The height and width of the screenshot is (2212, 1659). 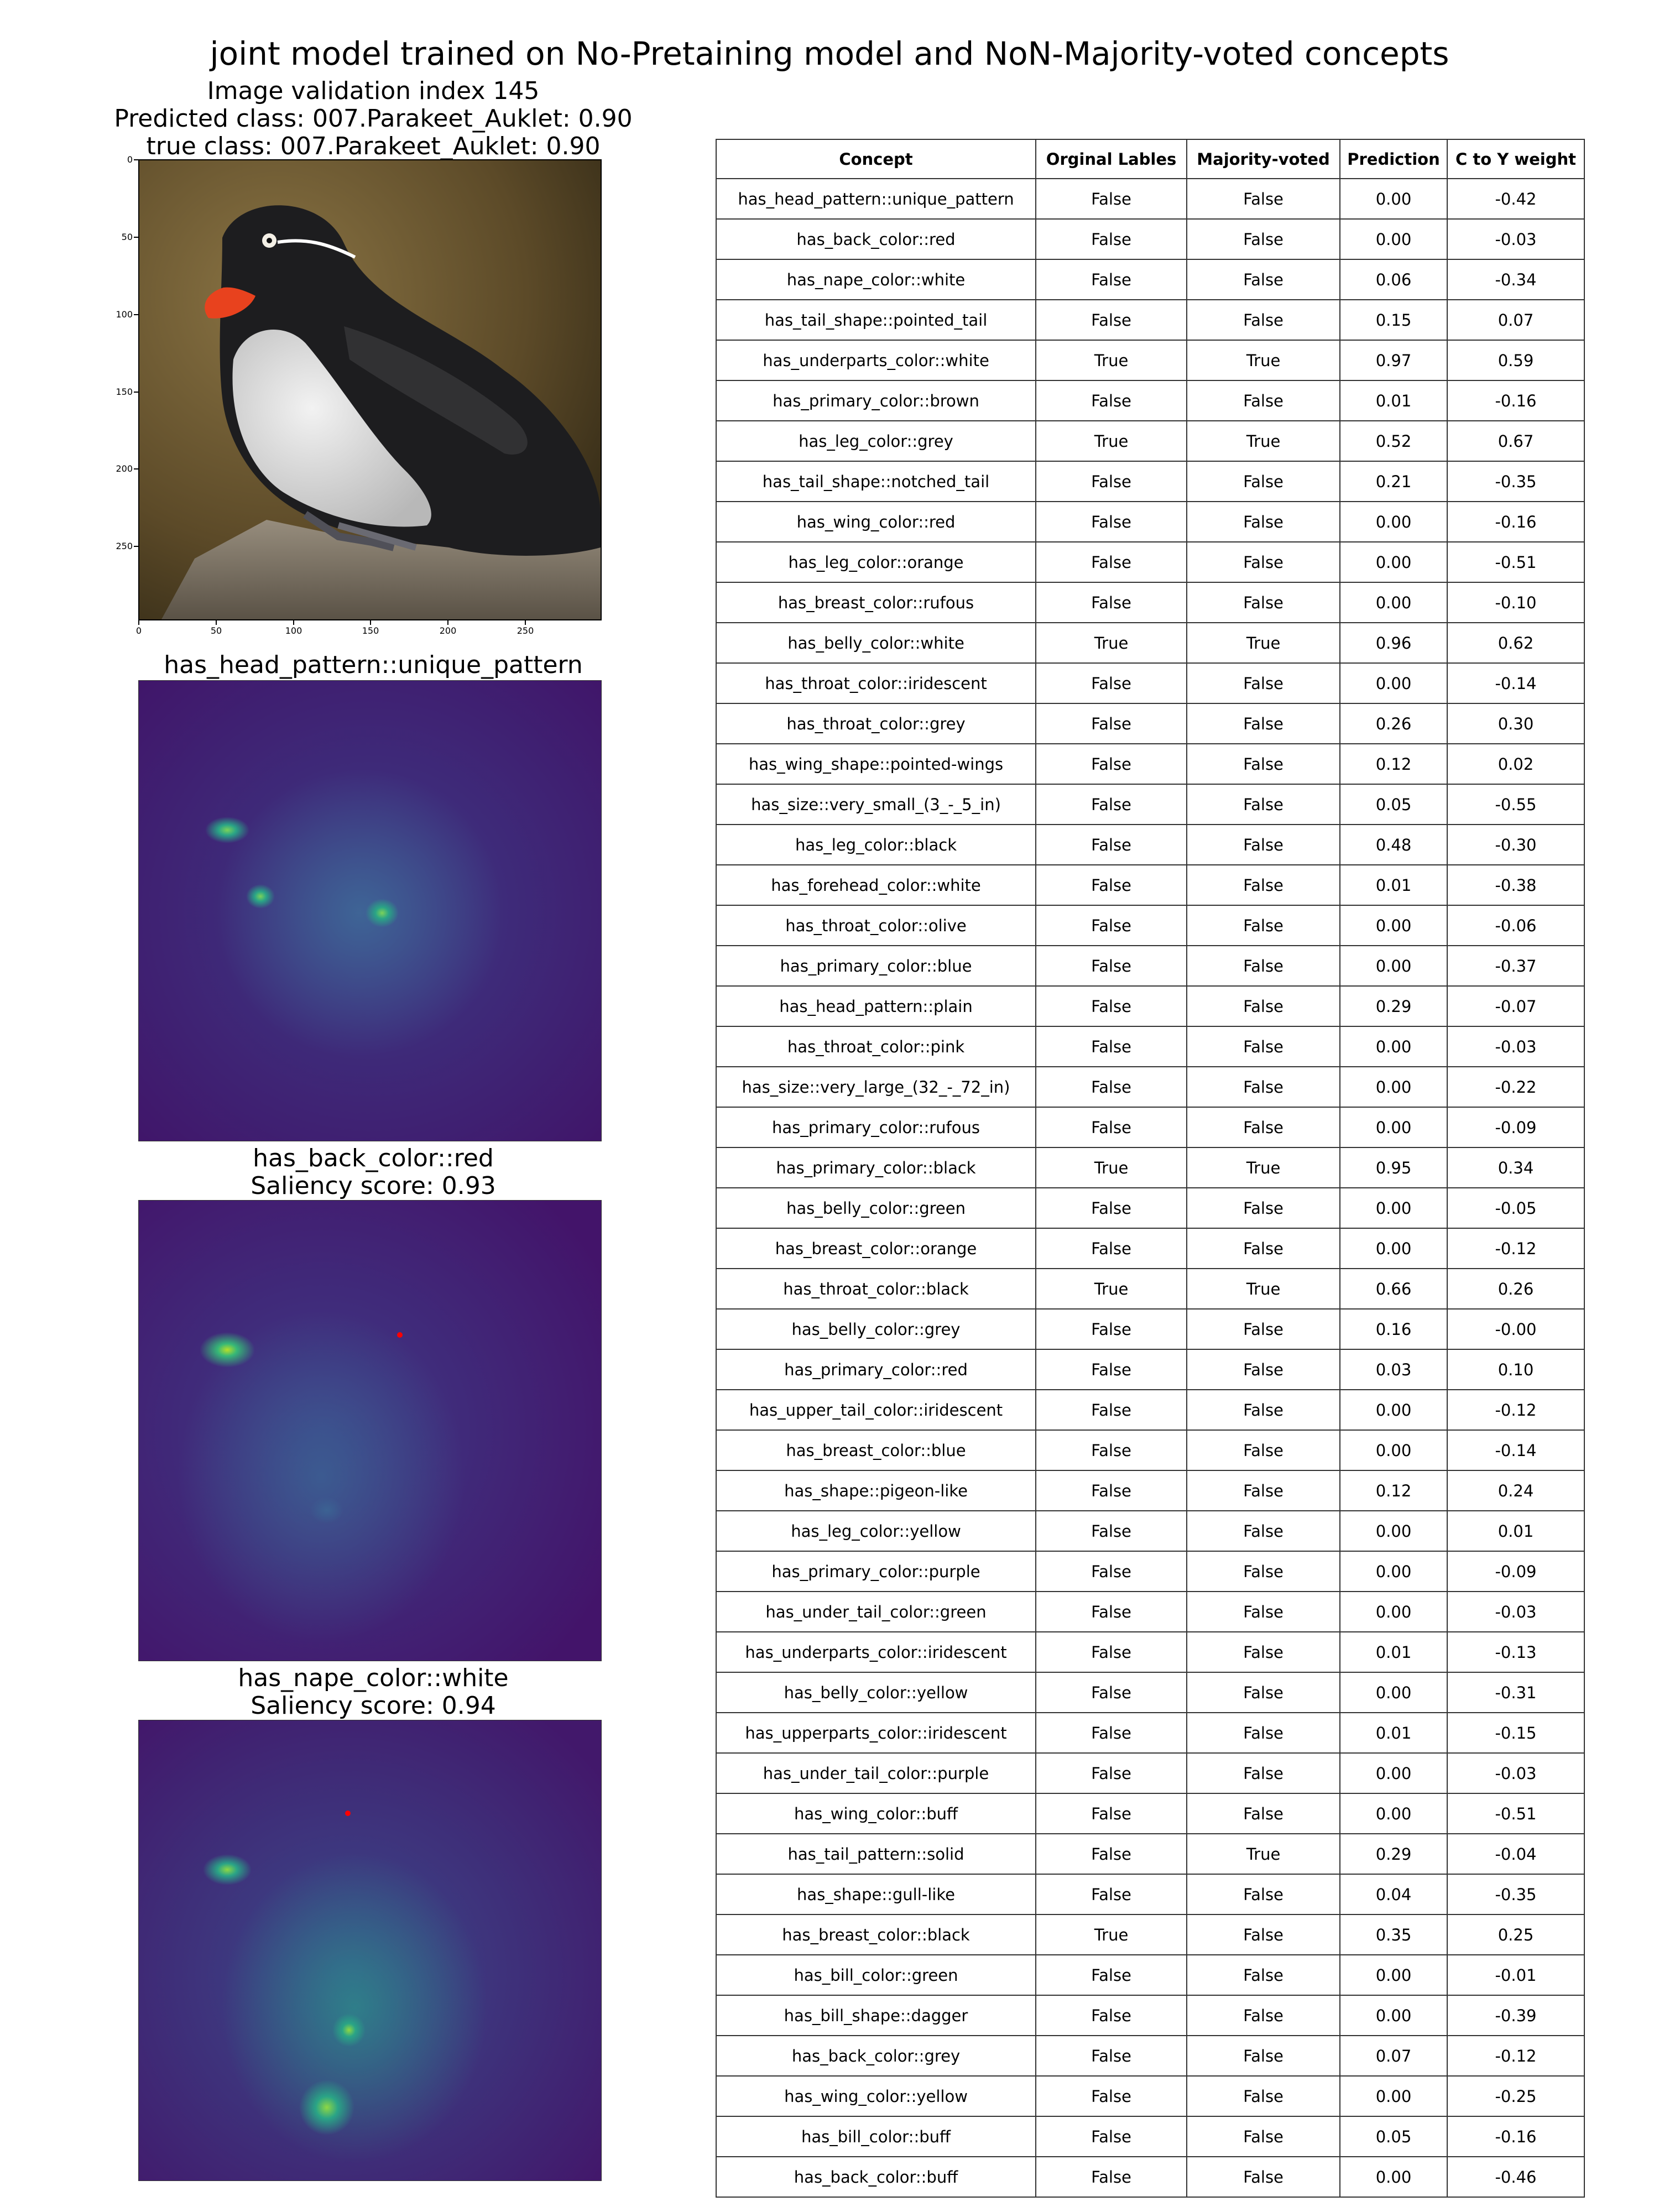 I want to click on column-header: C to Y weight, so click(x=1516, y=159).